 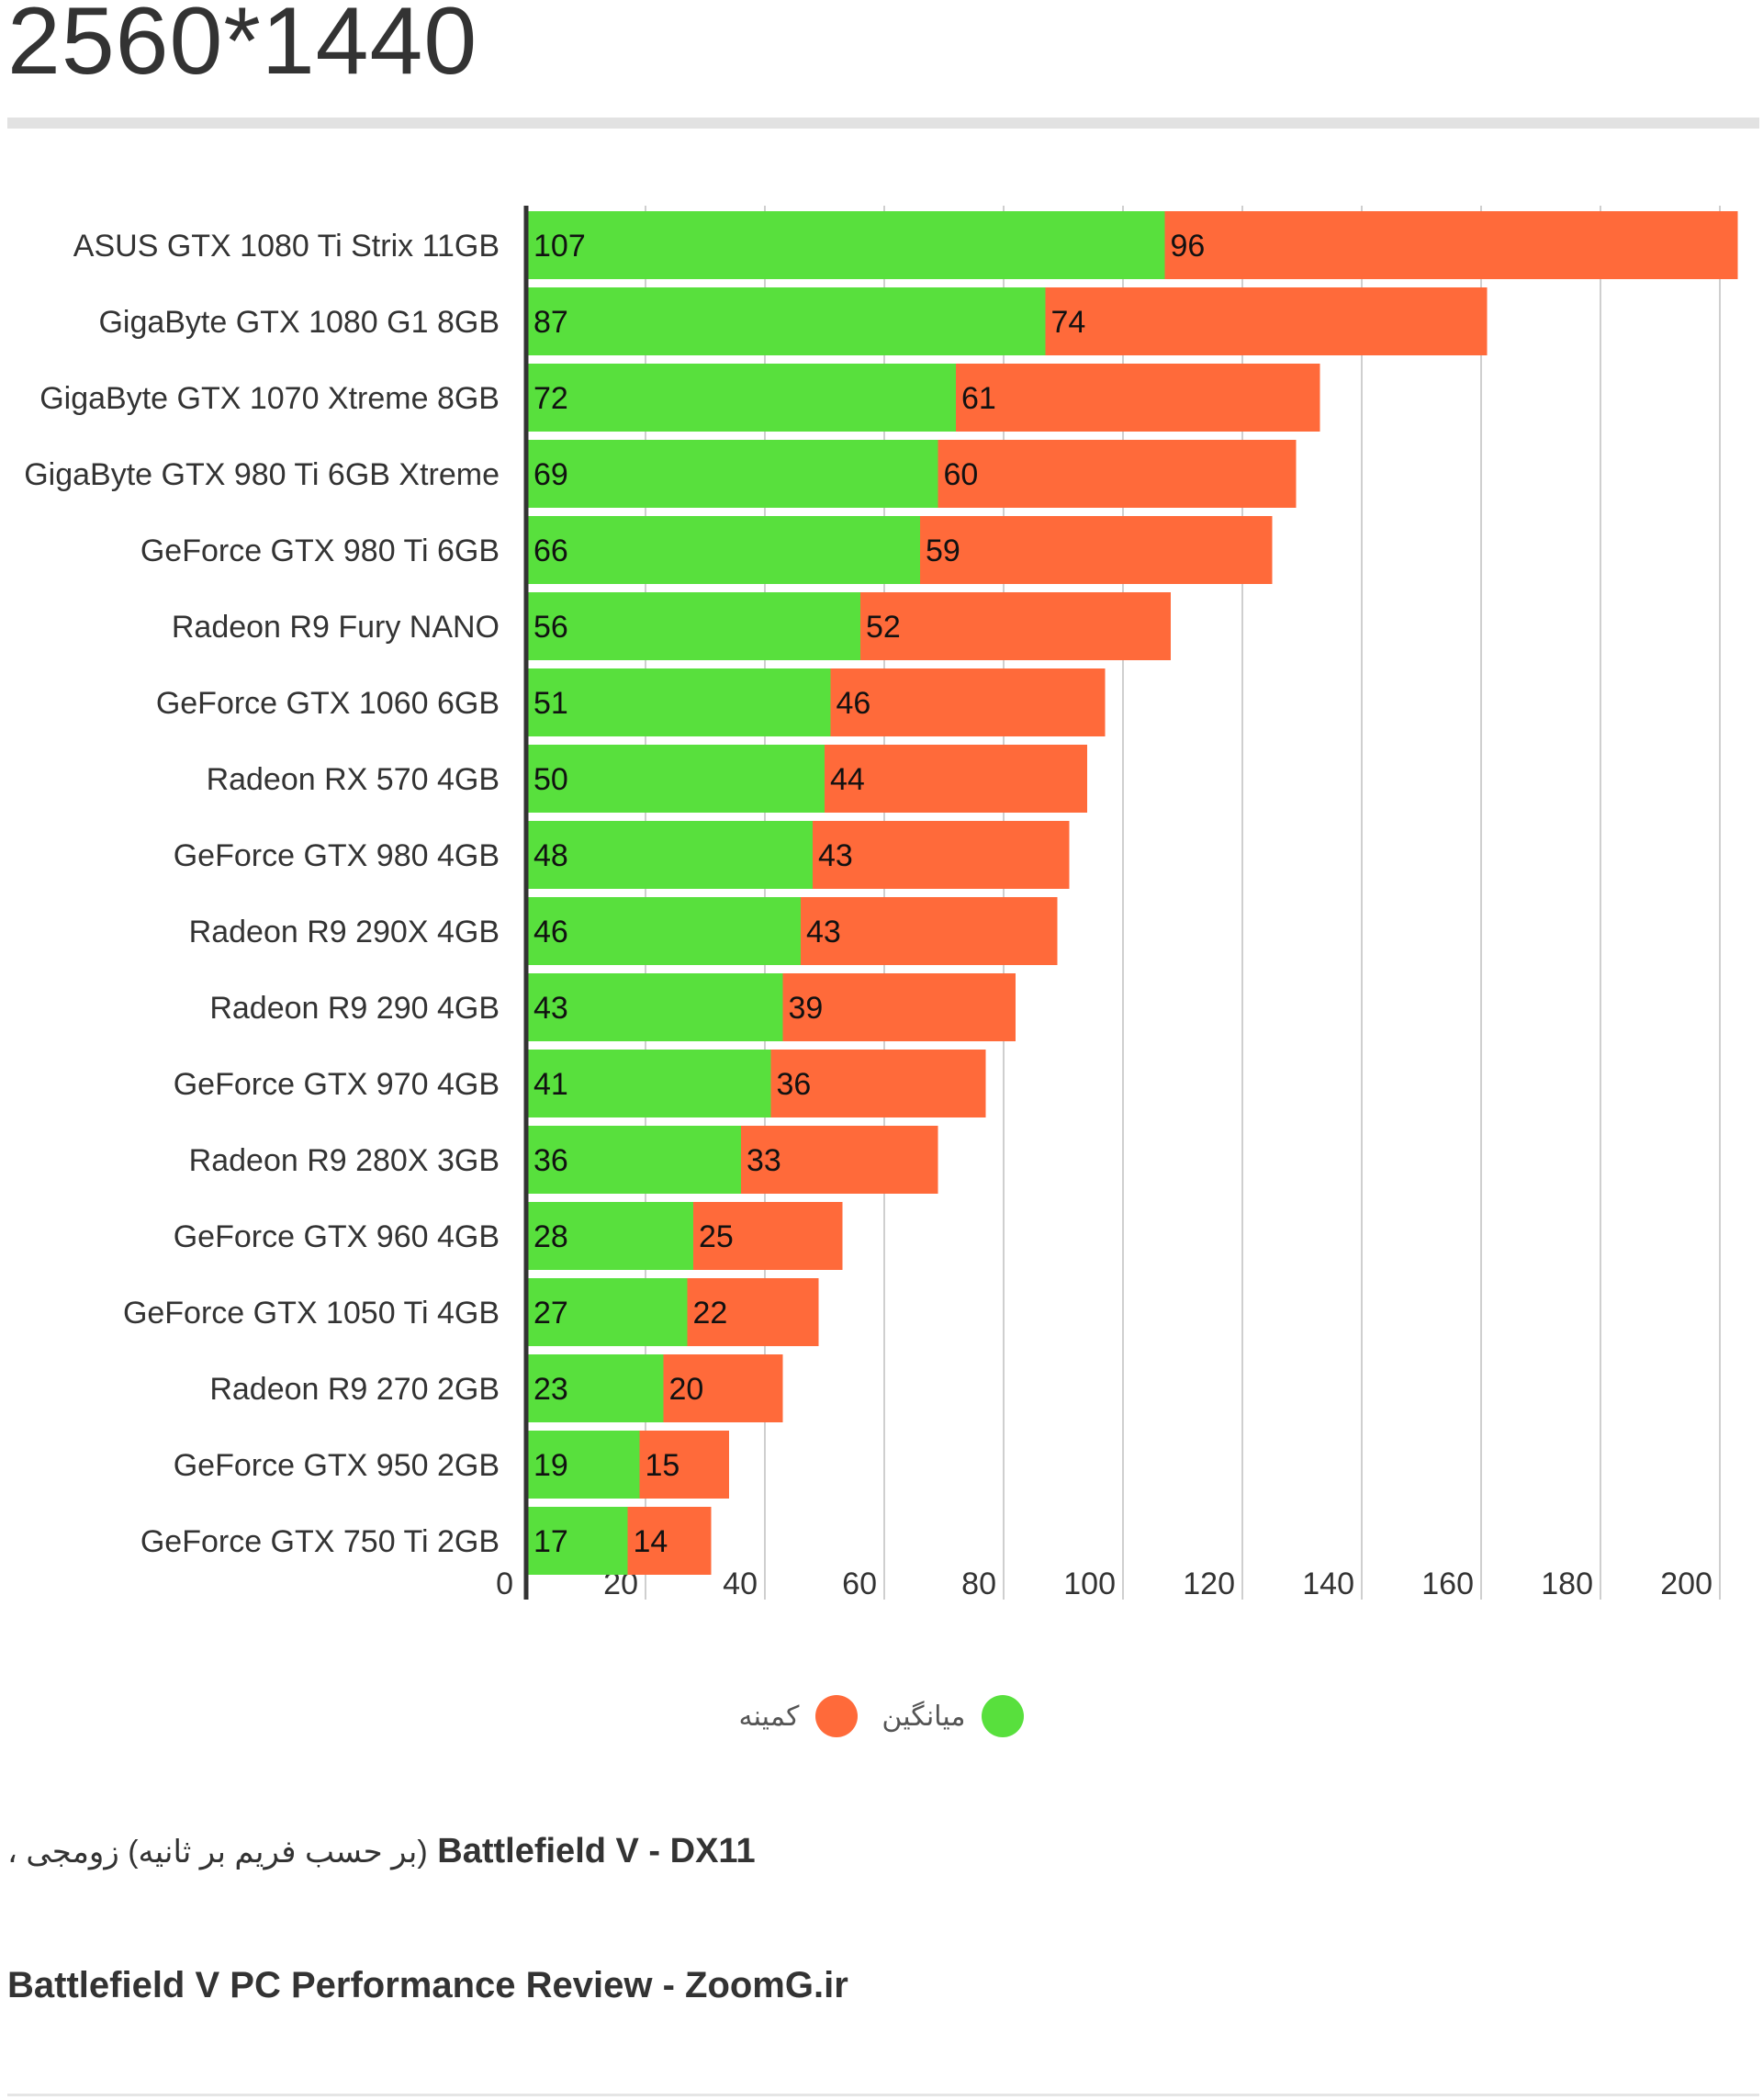 What do you see at coordinates (337, 855) in the screenshot?
I see `category-label: GeForce GTX 980 4GB` at bounding box center [337, 855].